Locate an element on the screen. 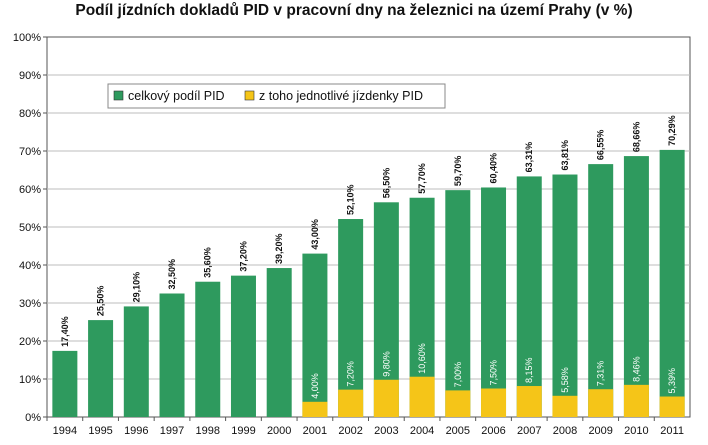 The width and height of the screenshot is (708, 445). value-label-total: 25,50% is located at coordinates (101, 301).